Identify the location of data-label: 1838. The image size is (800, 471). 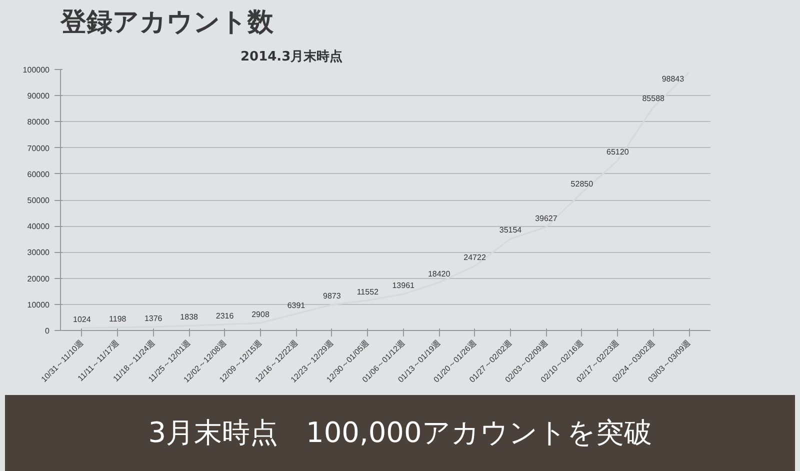
(189, 317).